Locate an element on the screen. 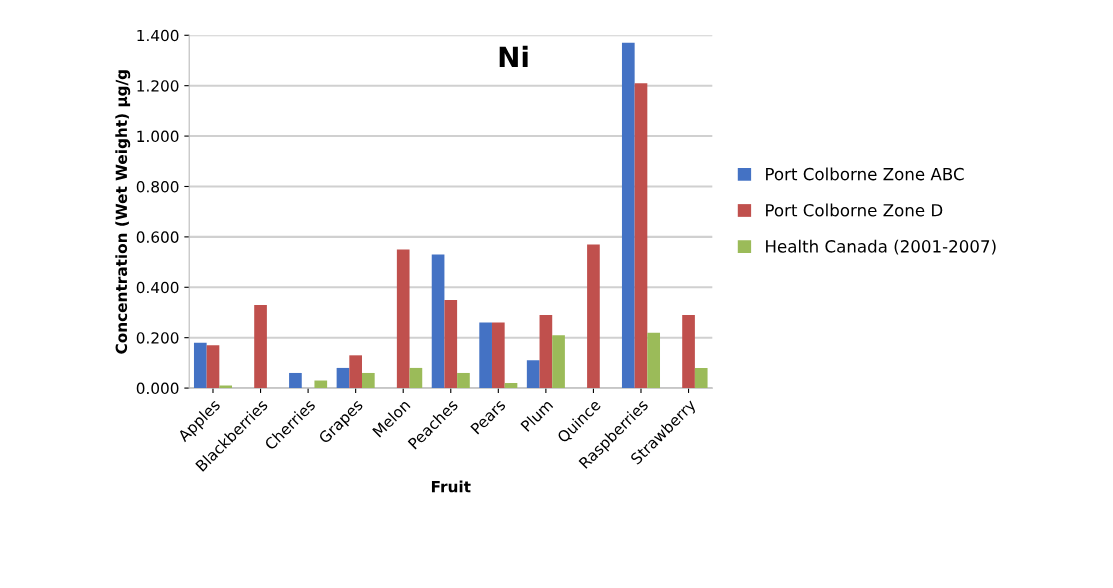 The image size is (1113, 588). legend-label: Port Colborne Zone D is located at coordinates (854, 210).